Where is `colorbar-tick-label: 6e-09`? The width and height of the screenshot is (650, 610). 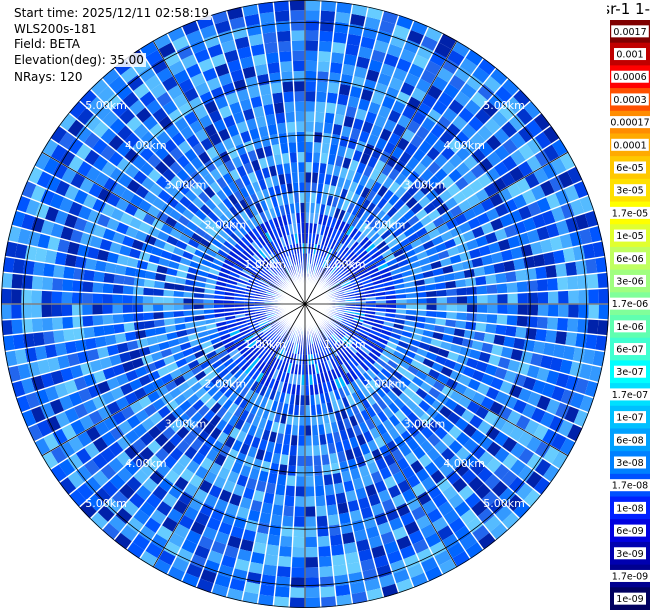 colorbar-tick-label: 6e-09 is located at coordinates (629, 531).